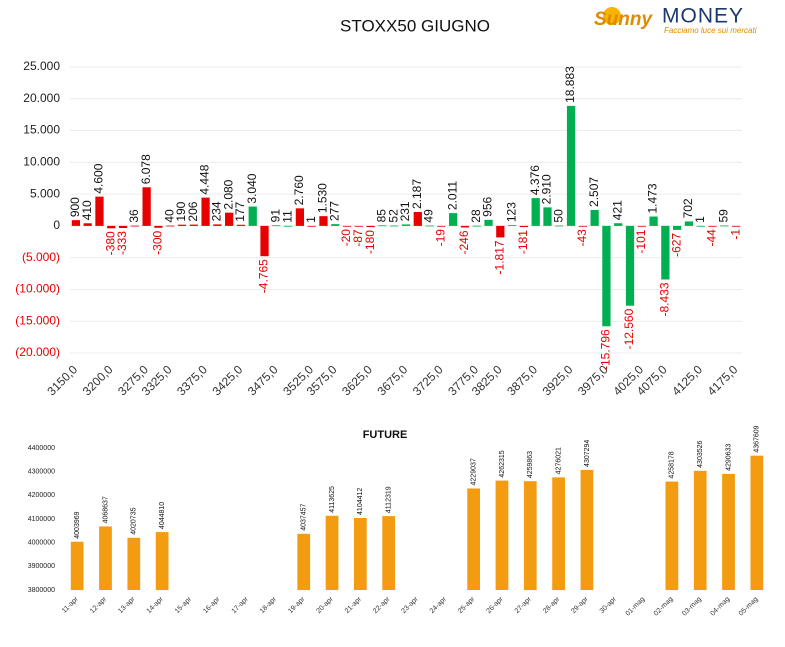 The height and width of the screenshot is (647, 785). I want to click on data-label: 956, so click(488, 206).